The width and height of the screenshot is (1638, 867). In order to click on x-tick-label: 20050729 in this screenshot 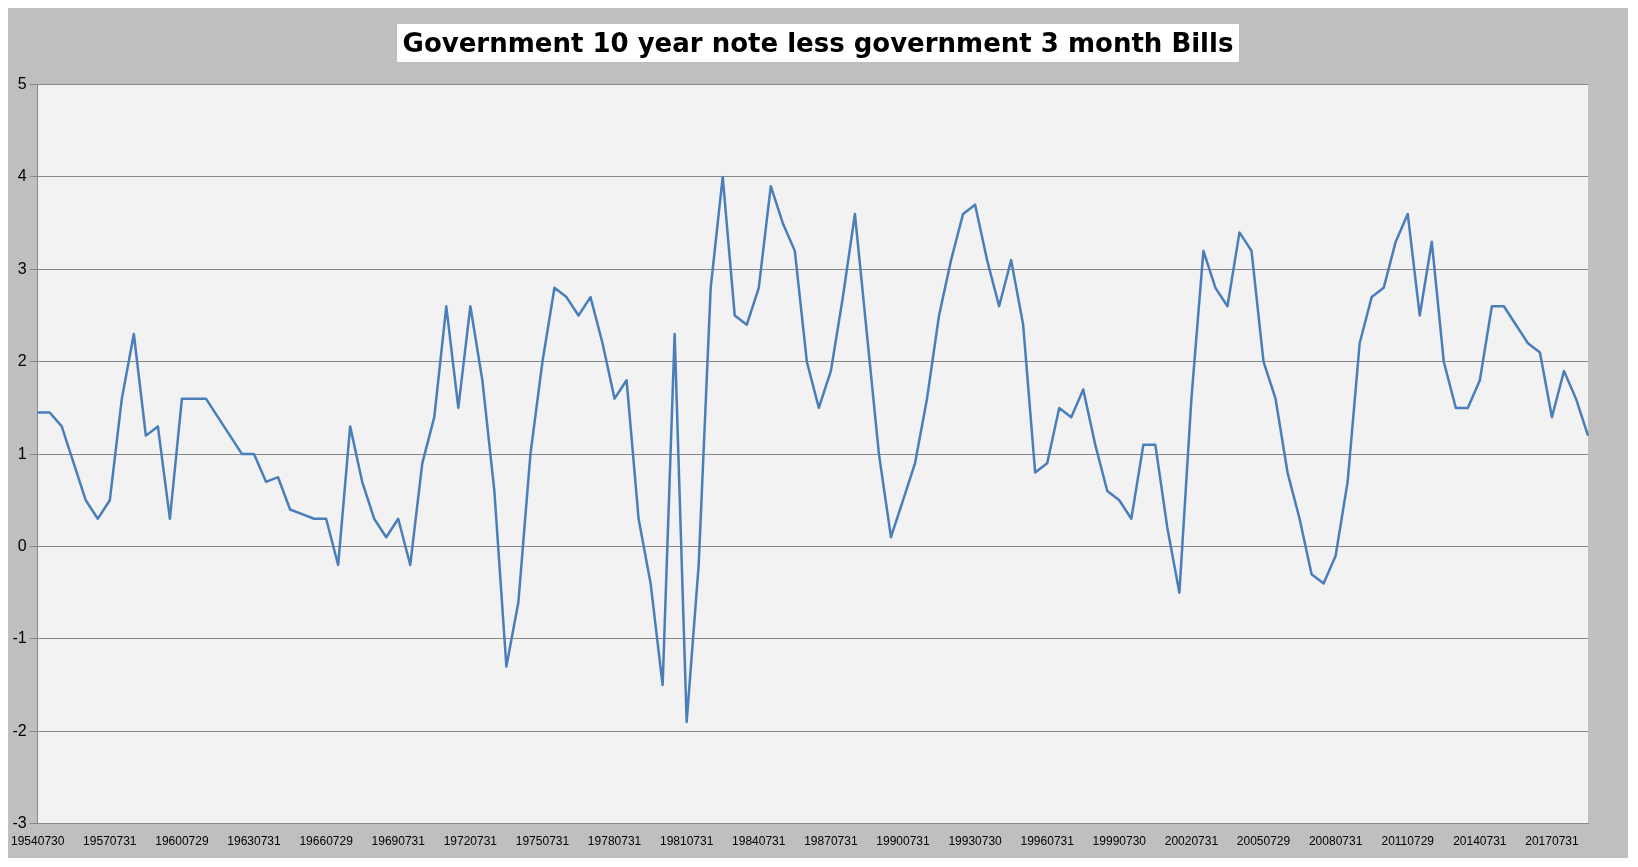, I will do `click(1263, 841)`.